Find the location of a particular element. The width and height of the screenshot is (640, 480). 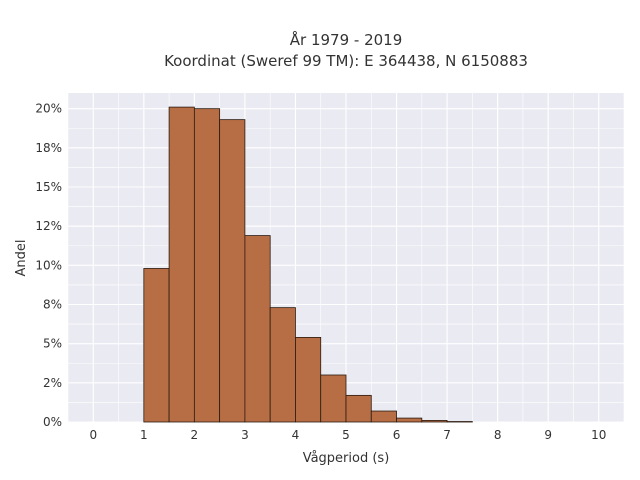

x-tick-label: 4 is located at coordinates (296, 435).